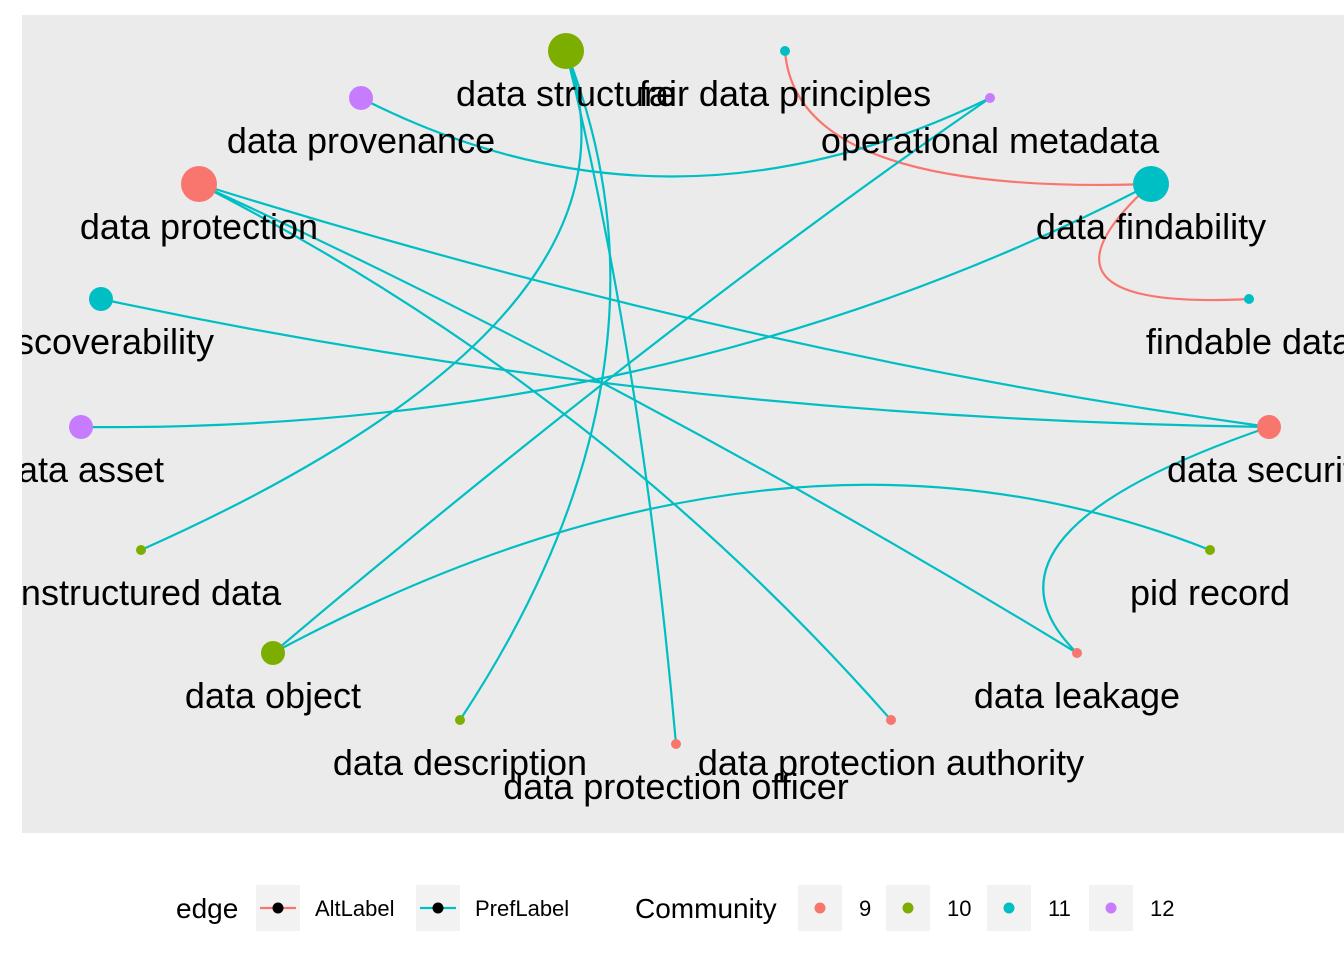 The image size is (1344, 960). Describe the element at coordinates (273, 653) in the screenshot. I see `node-data-object` at that location.